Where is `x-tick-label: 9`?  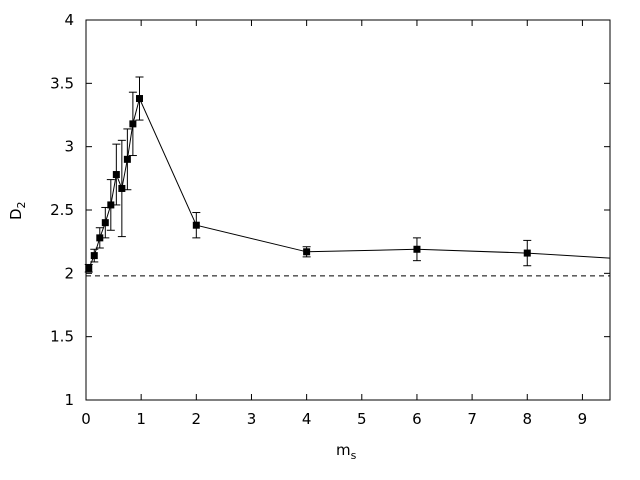 x-tick-label: 9 is located at coordinates (583, 419).